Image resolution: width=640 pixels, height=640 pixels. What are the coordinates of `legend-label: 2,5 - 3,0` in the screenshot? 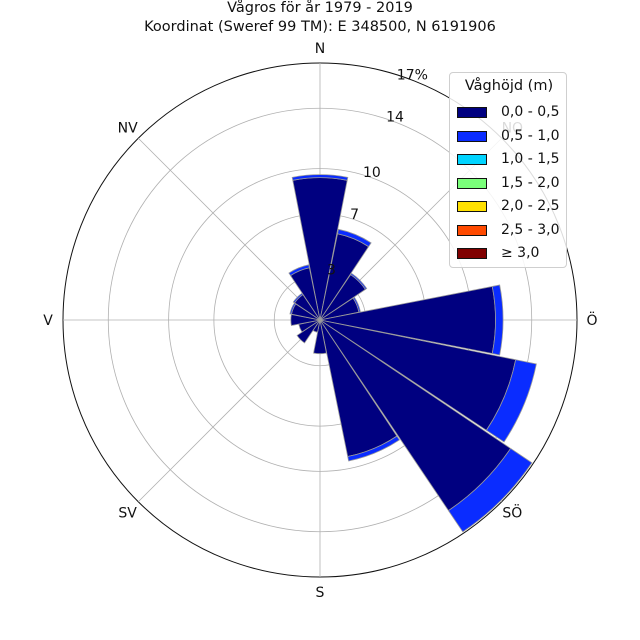 It's located at (530, 229).